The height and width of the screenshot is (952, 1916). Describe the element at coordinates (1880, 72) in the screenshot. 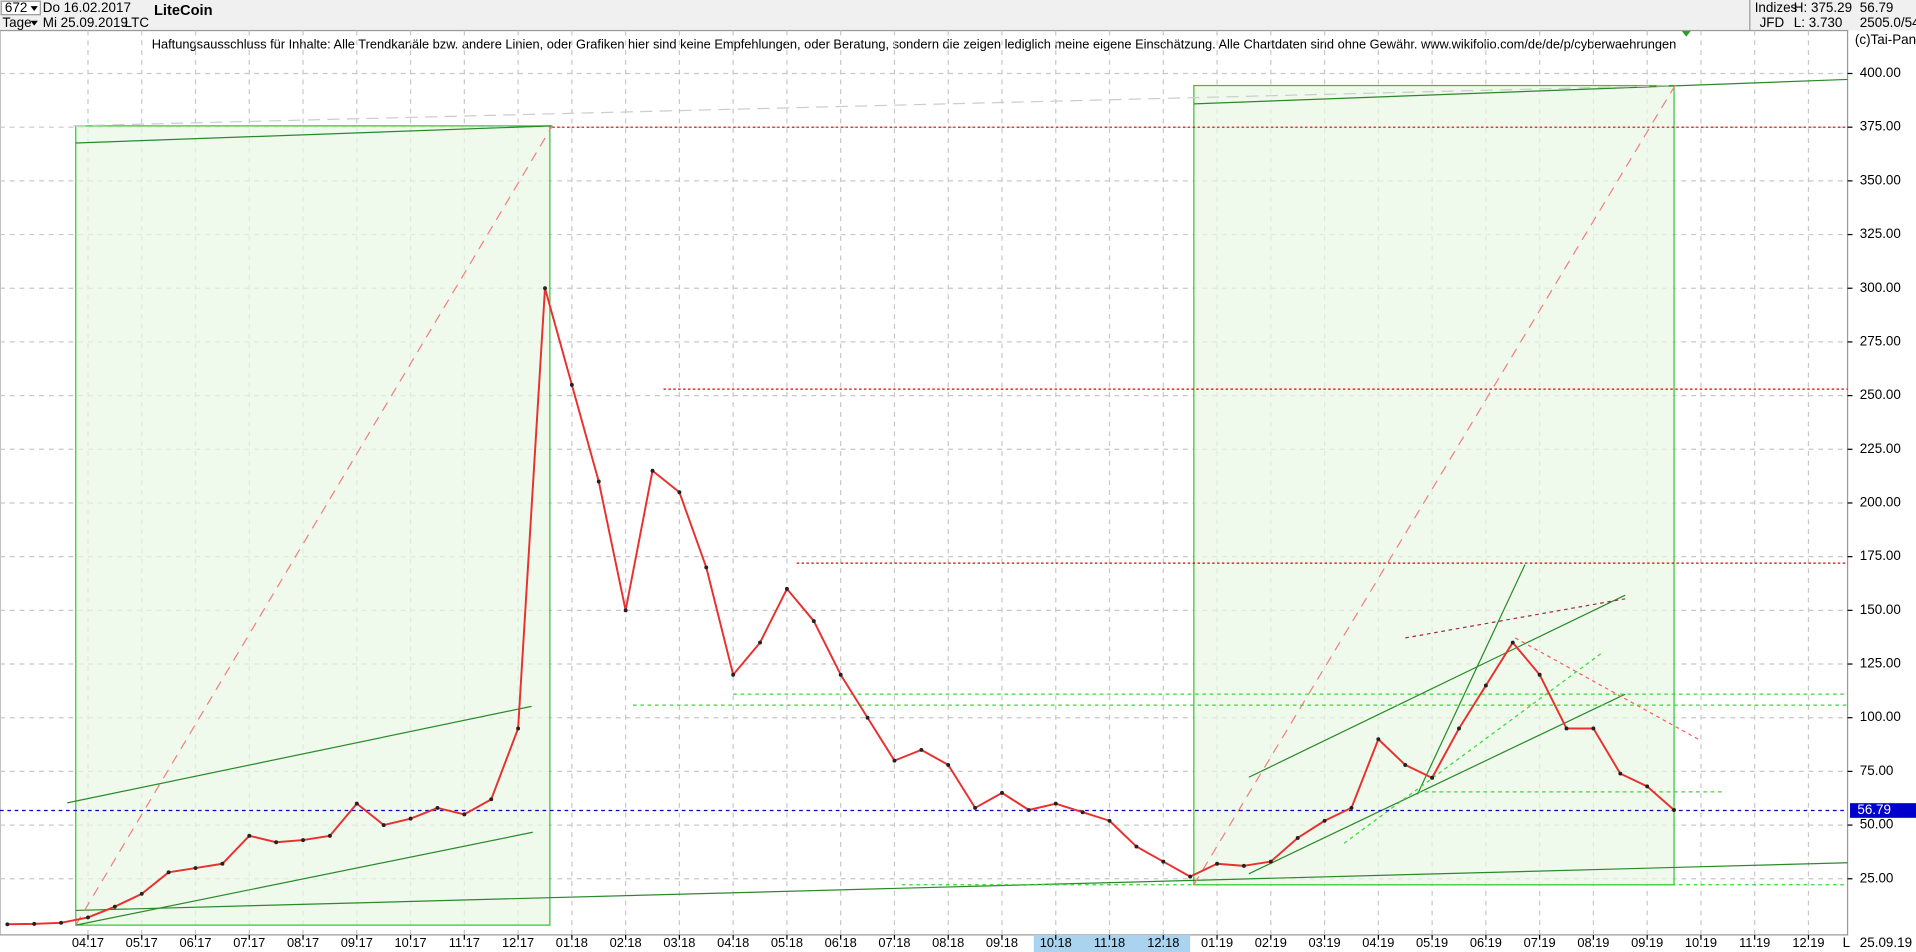

I see `y-tick-label: 400.00` at that location.